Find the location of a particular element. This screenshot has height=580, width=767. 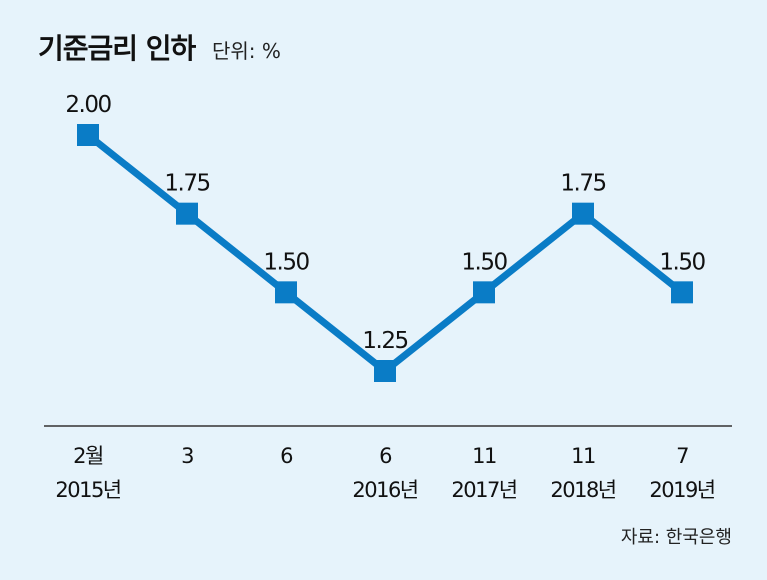

data-label: 1.25 is located at coordinates (384, 341).